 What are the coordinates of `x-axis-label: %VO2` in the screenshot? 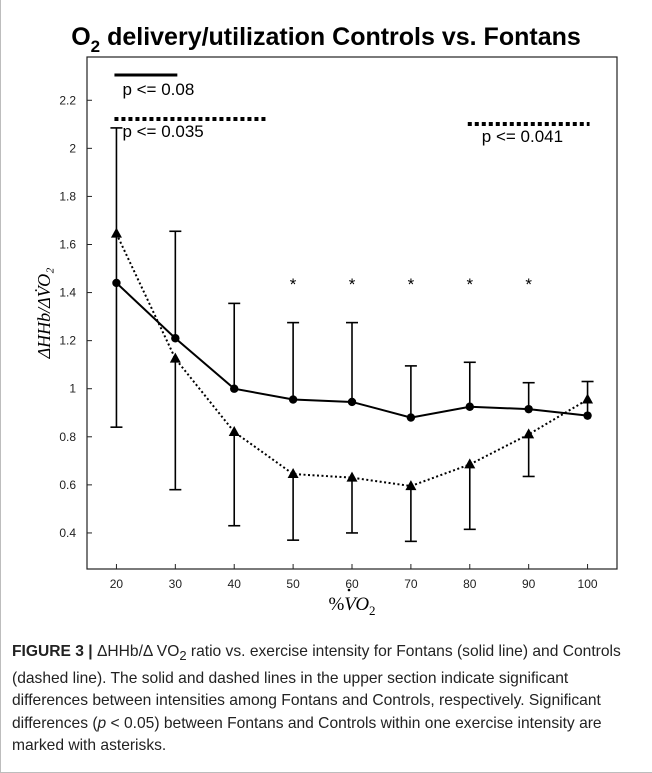 It's located at (351, 606).